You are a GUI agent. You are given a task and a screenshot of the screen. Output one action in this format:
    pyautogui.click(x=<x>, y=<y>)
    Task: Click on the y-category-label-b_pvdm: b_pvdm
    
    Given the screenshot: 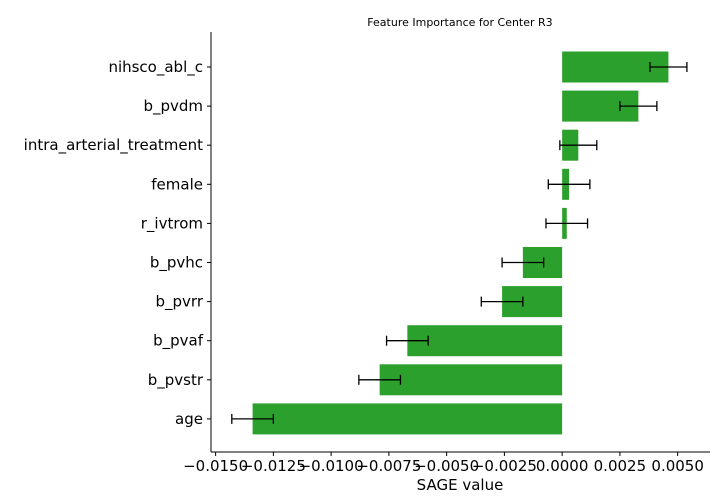 What is the action you would take?
    pyautogui.click(x=173, y=106)
    